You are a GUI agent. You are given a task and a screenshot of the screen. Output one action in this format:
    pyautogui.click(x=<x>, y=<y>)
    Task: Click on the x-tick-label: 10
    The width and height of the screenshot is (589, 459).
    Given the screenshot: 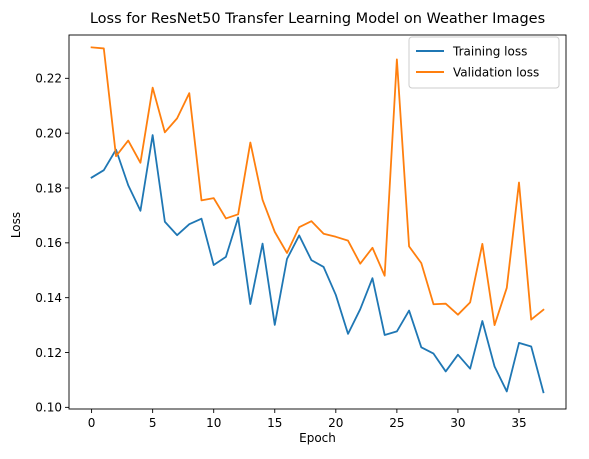 What is the action you would take?
    pyautogui.click(x=213, y=423)
    